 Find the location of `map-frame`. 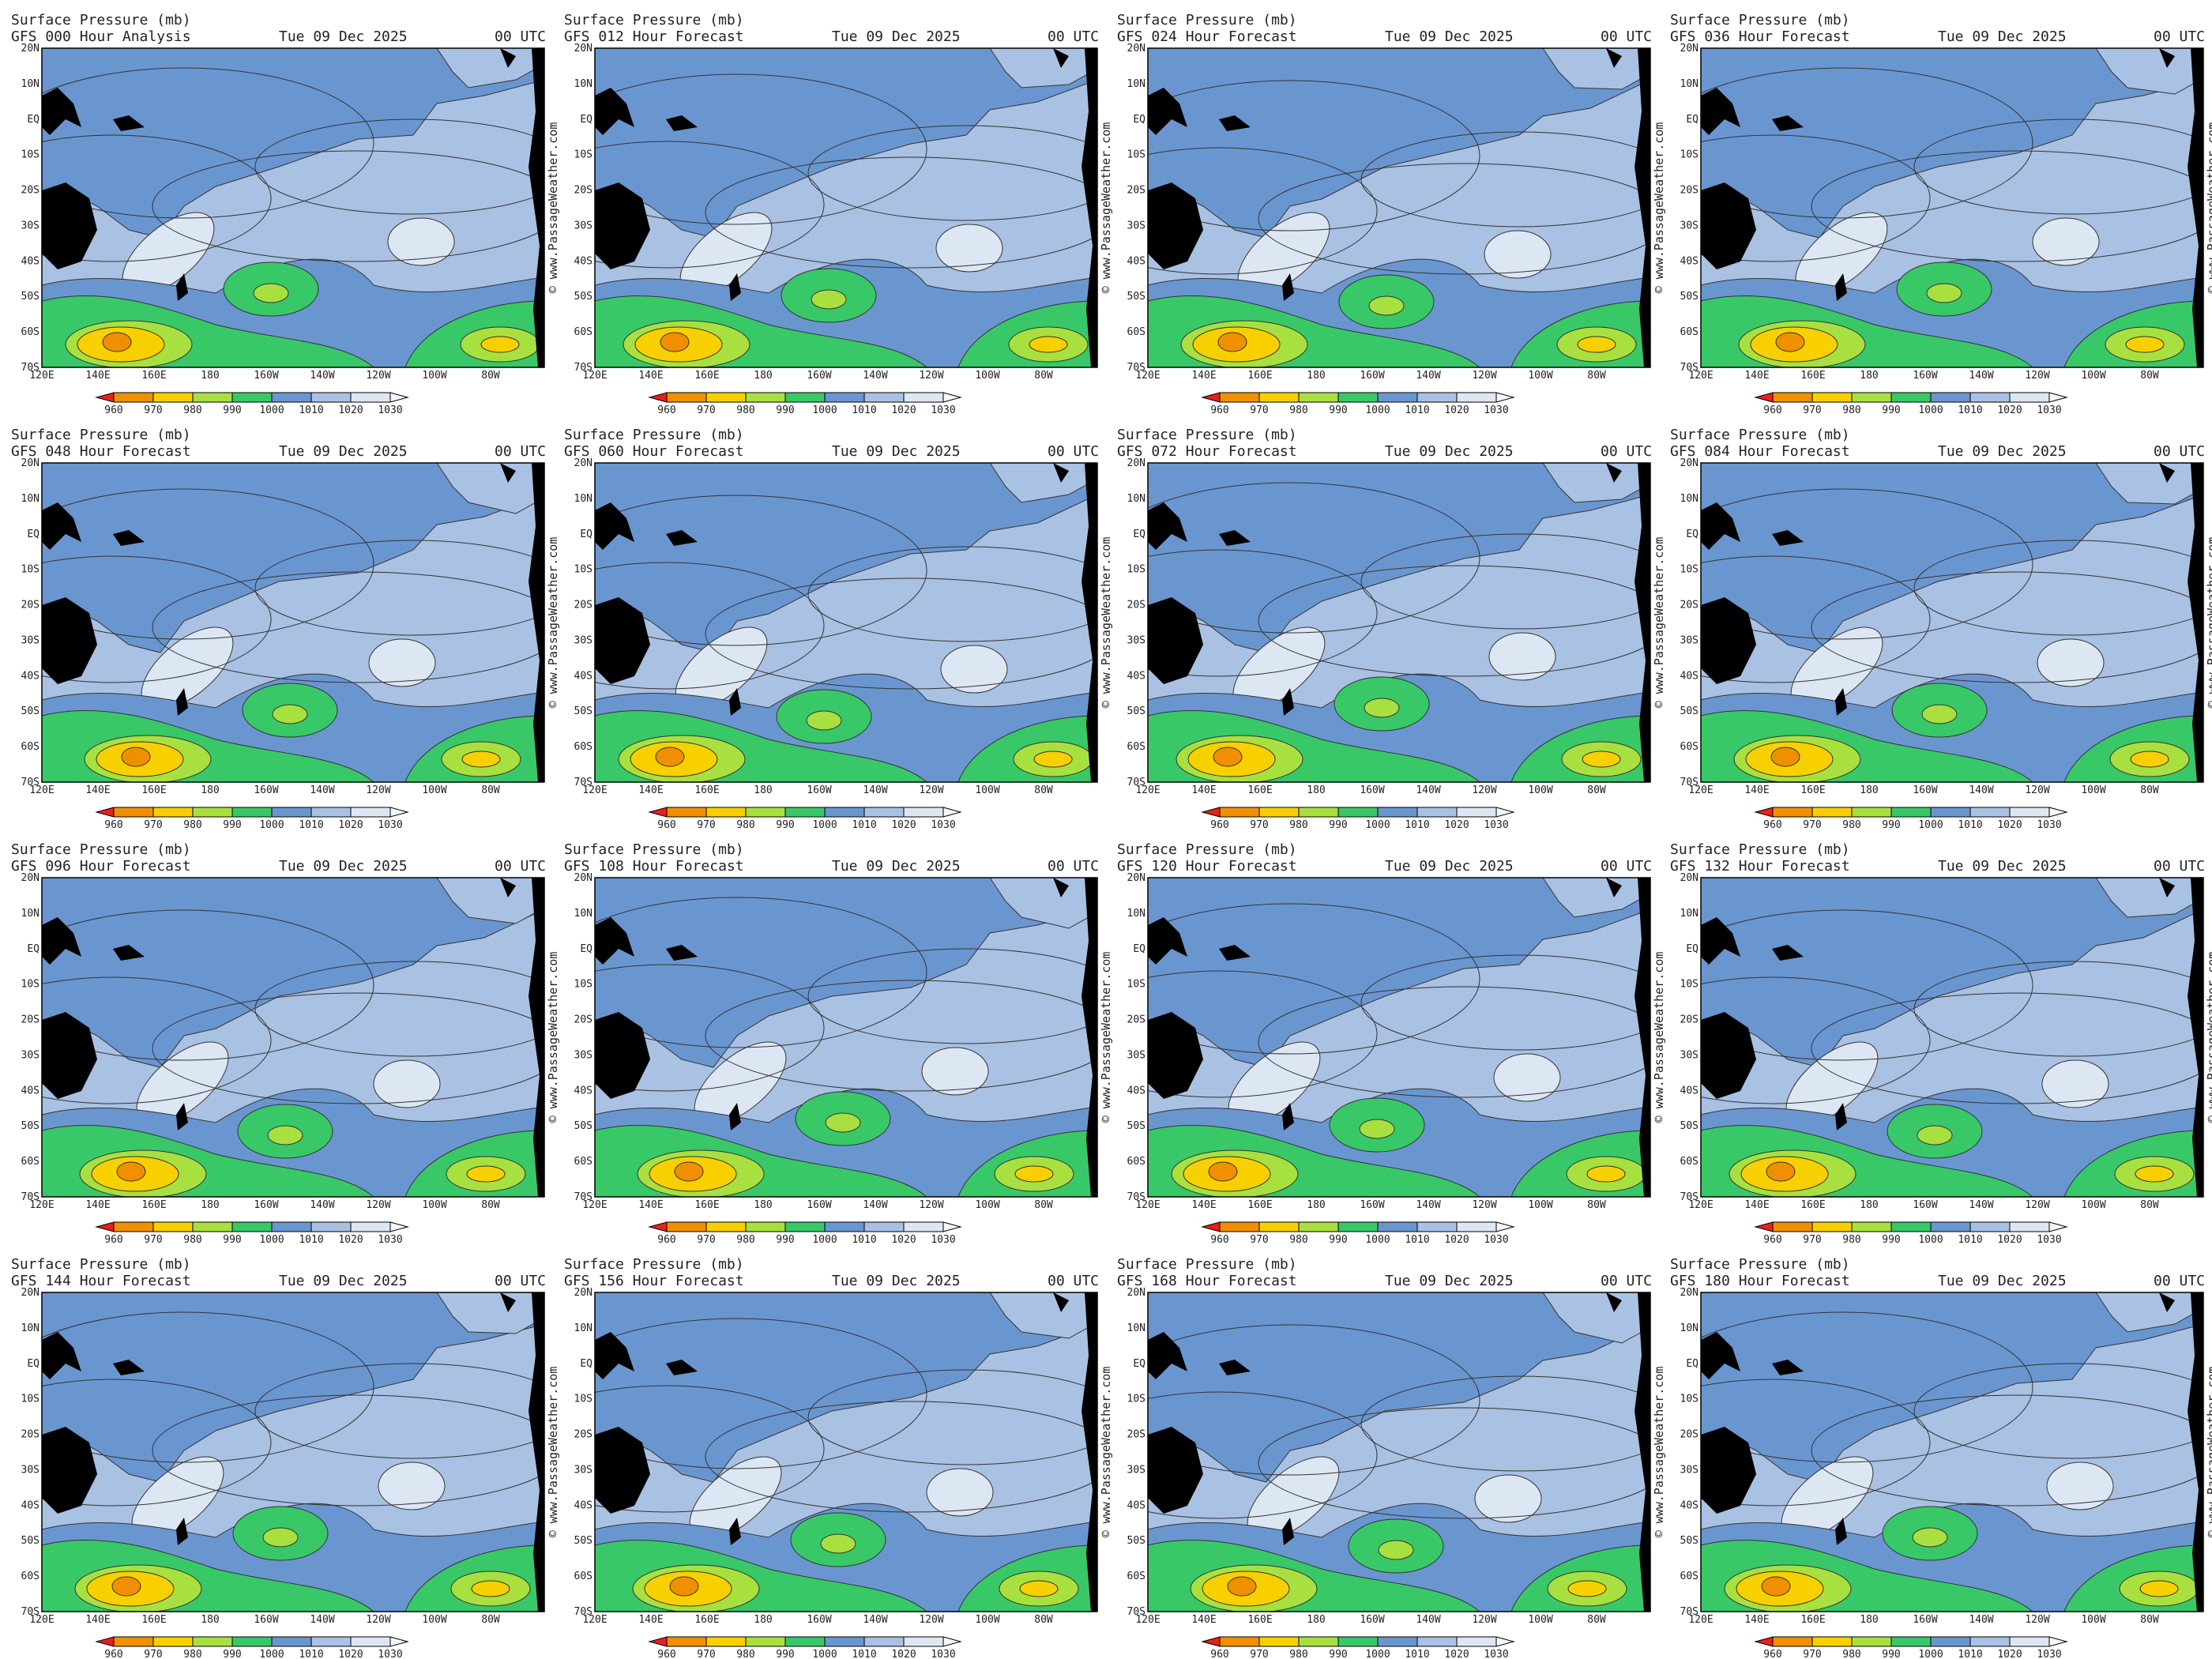

map-frame is located at coordinates (1399, 1038).